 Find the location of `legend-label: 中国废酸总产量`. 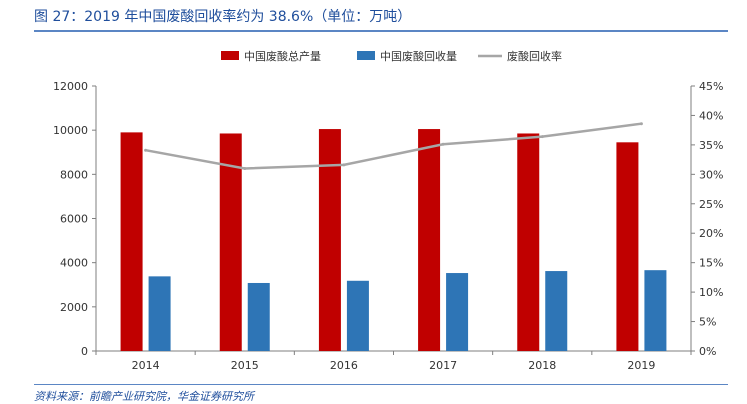

legend-label: 中国废酸总产量 is located at coordinates (282, 56).